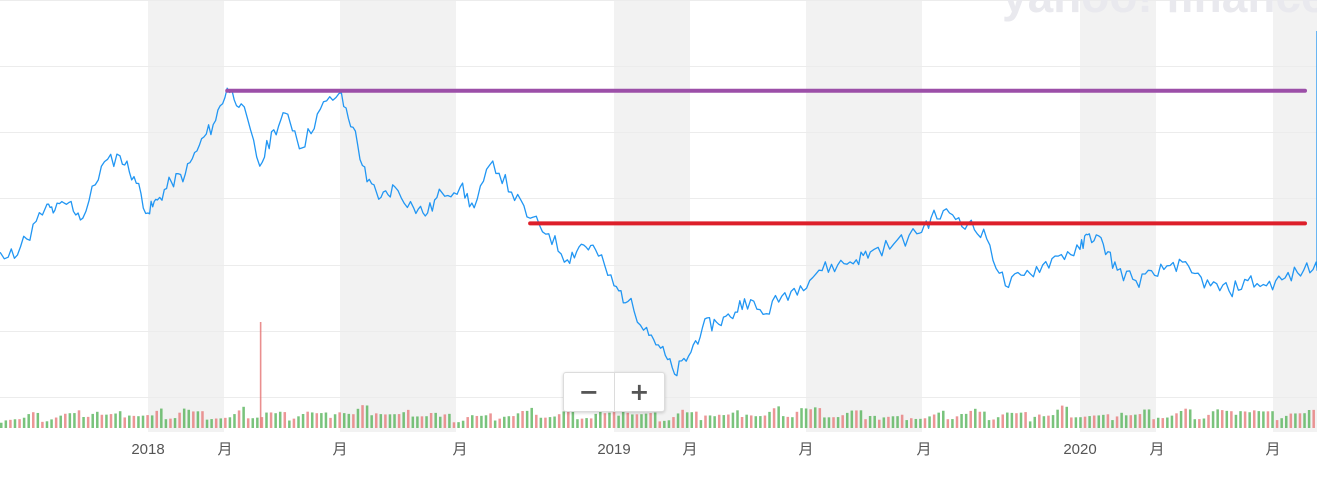 The height and width of the screenshot is (479, 1317). What do you see at coordinates (588, 392) in the screenshot?
I see `zoom-out-button: −` at bounding box center [588, 392].